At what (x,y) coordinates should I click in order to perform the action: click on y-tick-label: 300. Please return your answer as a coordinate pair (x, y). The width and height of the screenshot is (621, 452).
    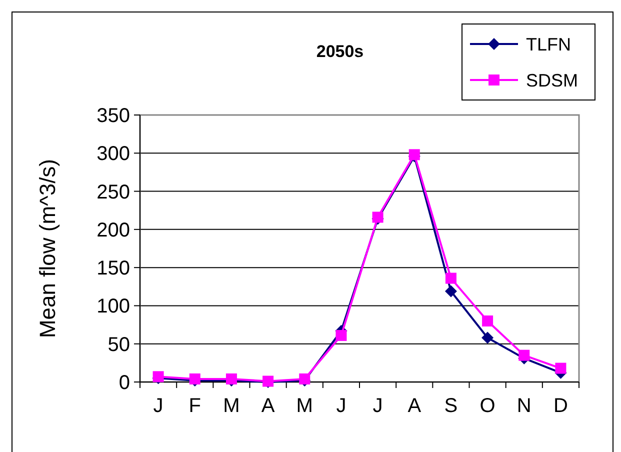
    Looking at the image, I should click on (113, 154).